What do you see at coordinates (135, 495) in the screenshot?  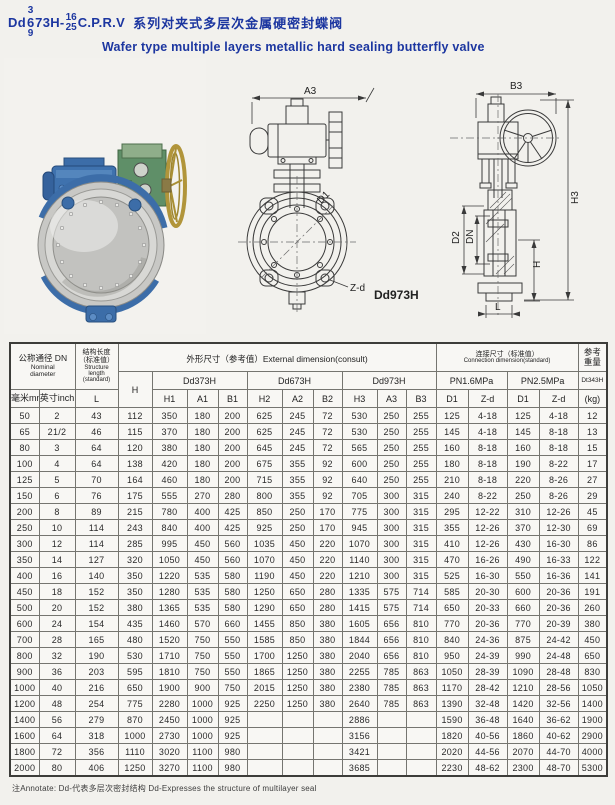 I see `table-cell: 175` at bounding box center [135, 495].